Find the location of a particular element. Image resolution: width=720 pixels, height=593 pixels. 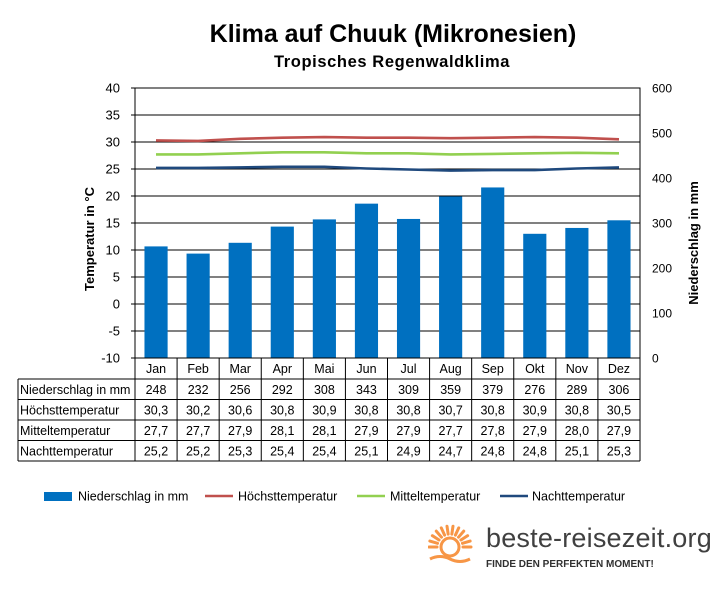

table-cell: 30,3 is located at coordinates (156, 411).